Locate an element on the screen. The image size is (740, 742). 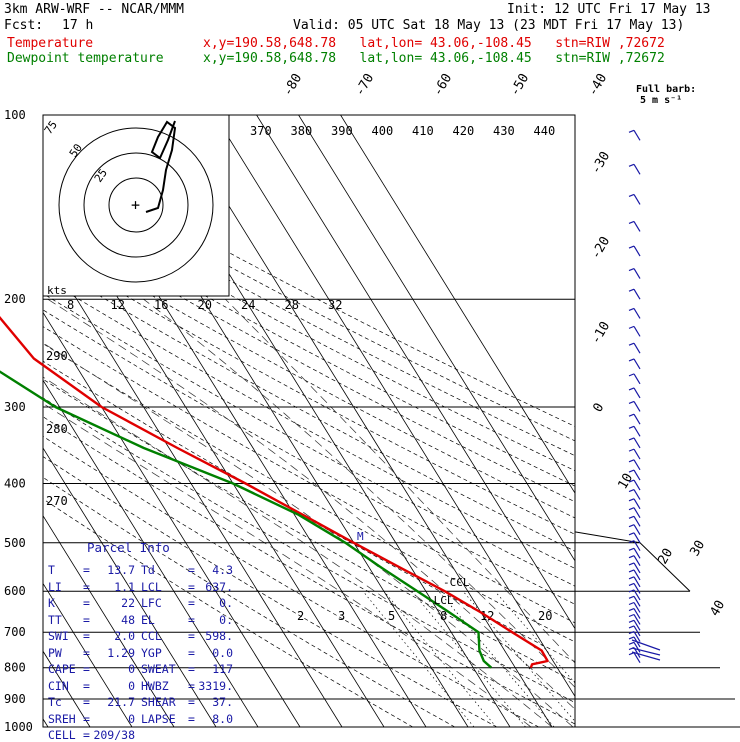
theta-label: 370 is located at coordinates (261, 131).